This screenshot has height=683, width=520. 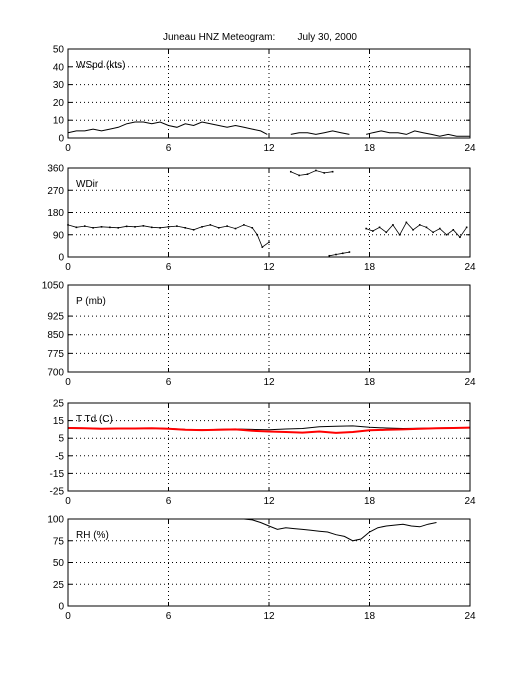 I want to click on y-tick-label: 180, so click(x=55, y=213).